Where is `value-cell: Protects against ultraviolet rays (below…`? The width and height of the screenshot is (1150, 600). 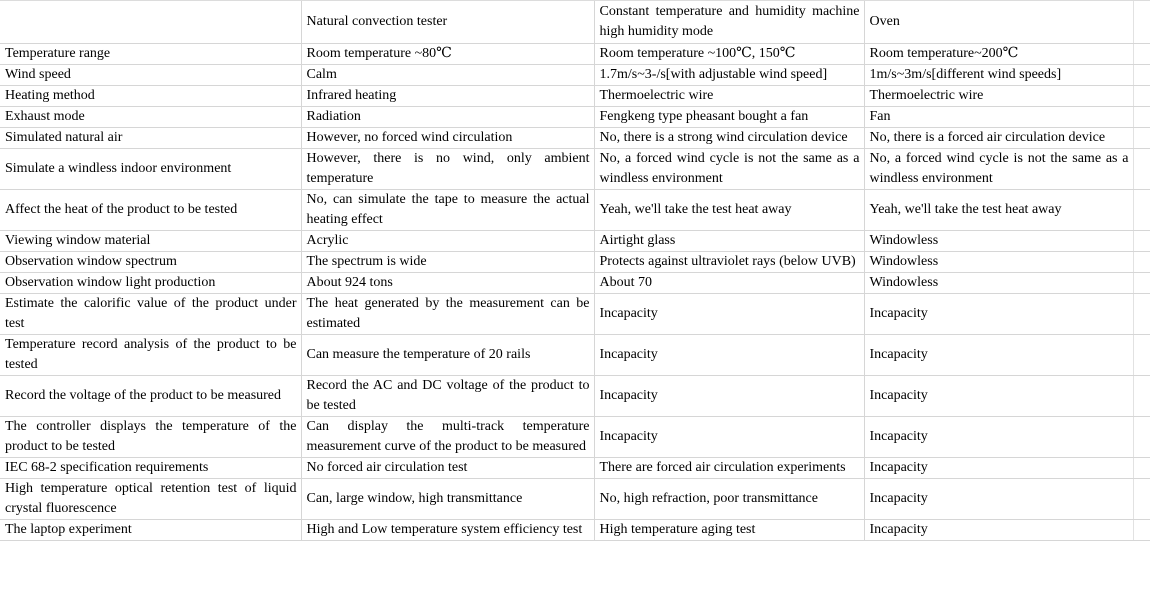
value-cell: Protects against ultraviolet rays (below… is located at coordinates (728, 262).